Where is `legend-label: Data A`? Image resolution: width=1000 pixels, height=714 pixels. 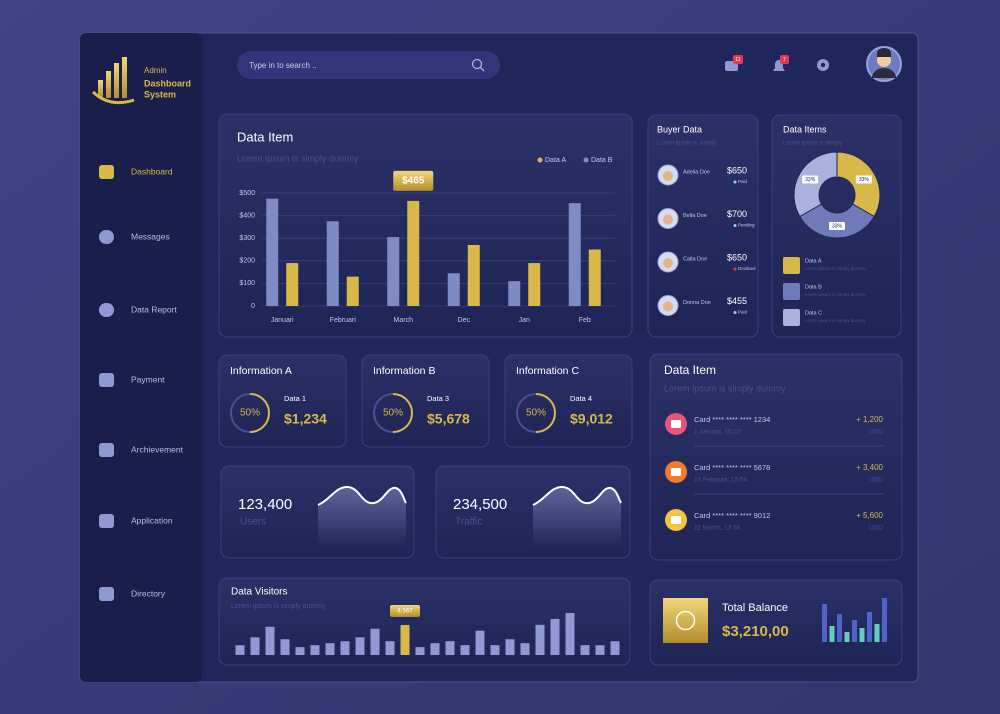
legend-label: Data A is located at coordinates (555, 160).